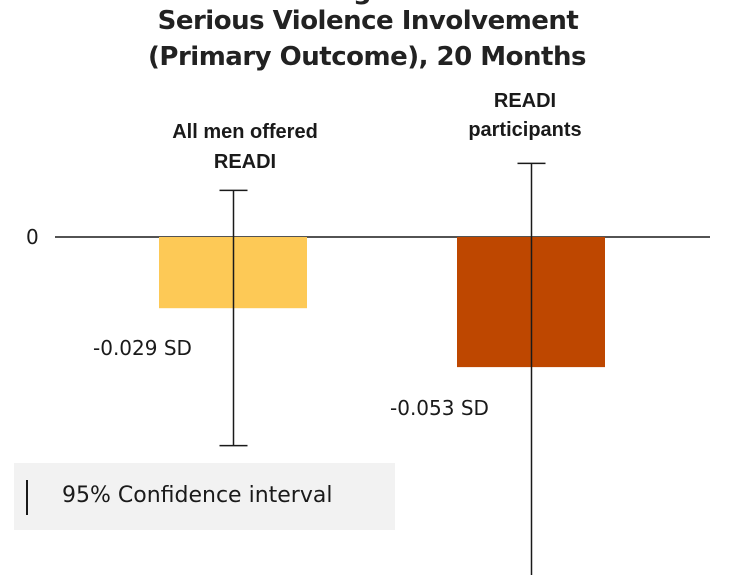  Describe the element at coordinates (368, 21) in the screenshot. I see `chart-title: Serious Violence Involvement` at that location.